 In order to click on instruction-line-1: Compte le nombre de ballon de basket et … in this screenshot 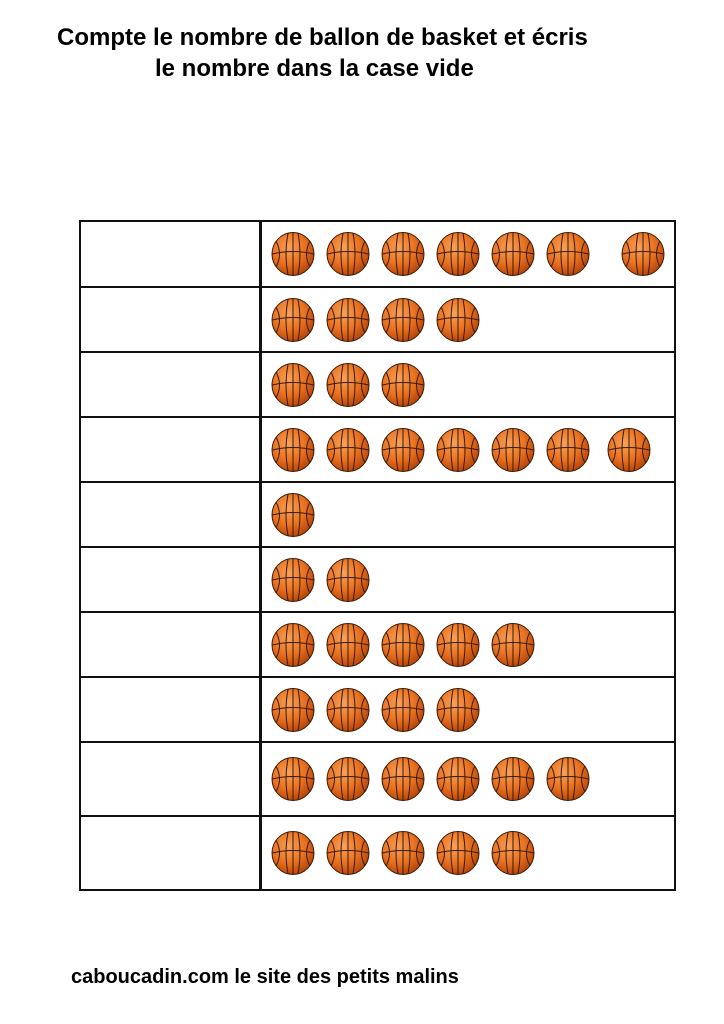, I will do `click(322, 37)`.